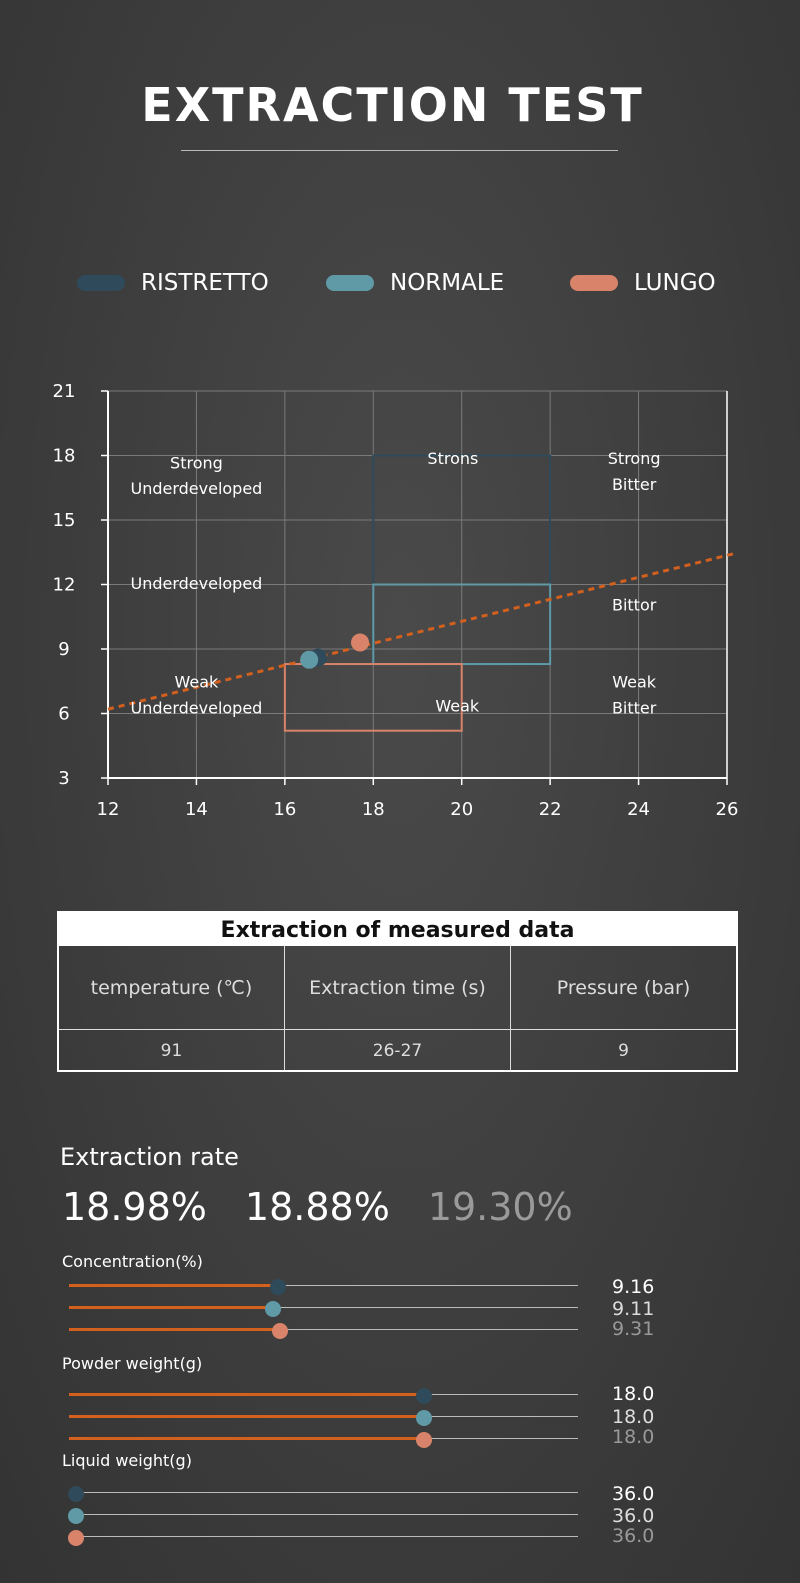 Image resolution: width=800 pixels, height=1583 pixels. What do you see at coordinates (633, 1516) in the screenshot?
I see `liquid-value-normale: 36.0` at bounding box center [633, 1516].